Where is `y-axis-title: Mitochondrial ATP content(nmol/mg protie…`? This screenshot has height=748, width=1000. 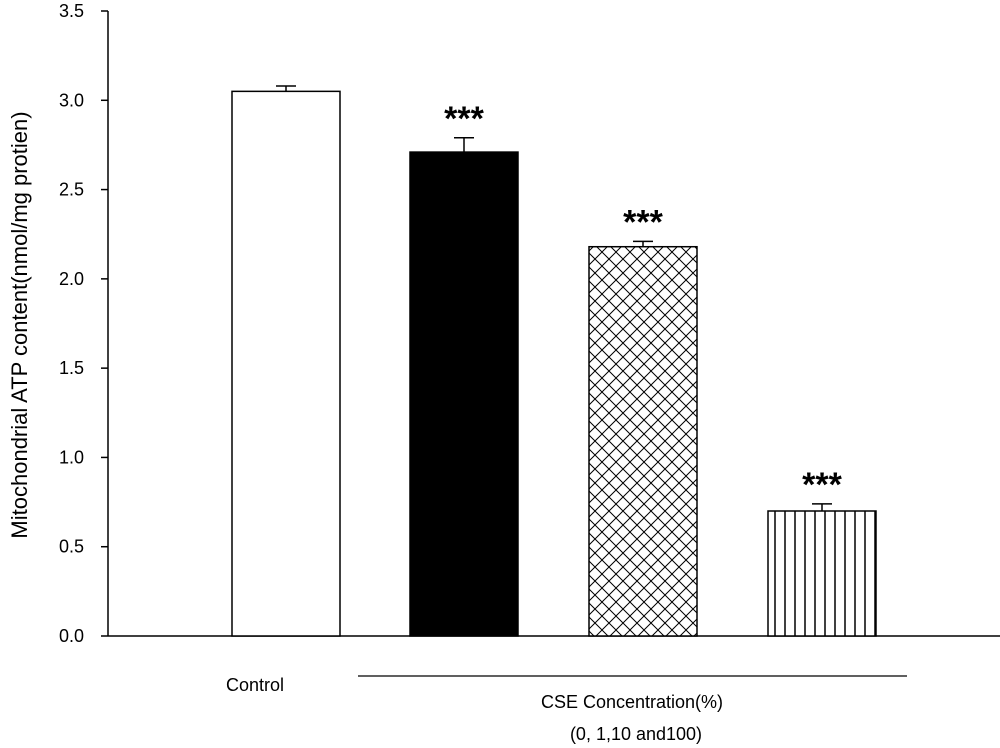
y-axis-title: Mitochondrial ATP content(nmol/mg protie… is located at coordinates (19, 324).